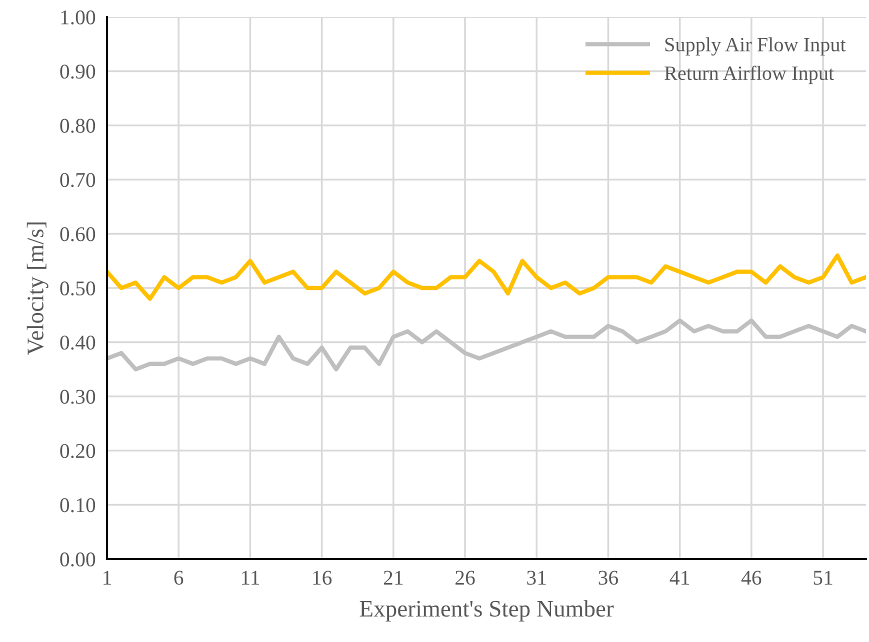  What do you see at coordinates (751, 577) in the screenshot?
I see `x-tick-label: 46` at bounding box center [751, 577].